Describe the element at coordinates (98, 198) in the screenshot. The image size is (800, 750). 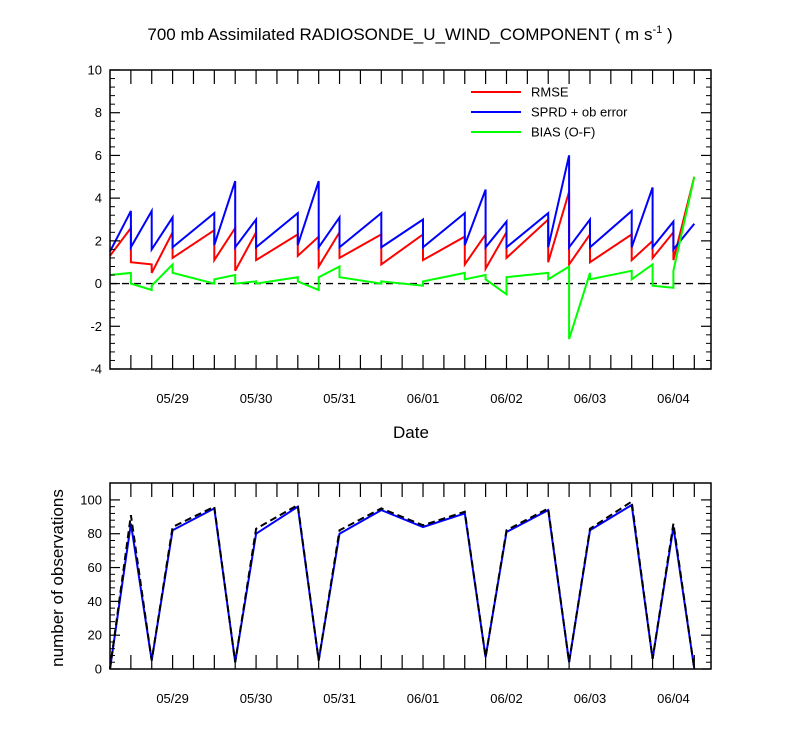
I see `y-tick-label: 4` at that location.